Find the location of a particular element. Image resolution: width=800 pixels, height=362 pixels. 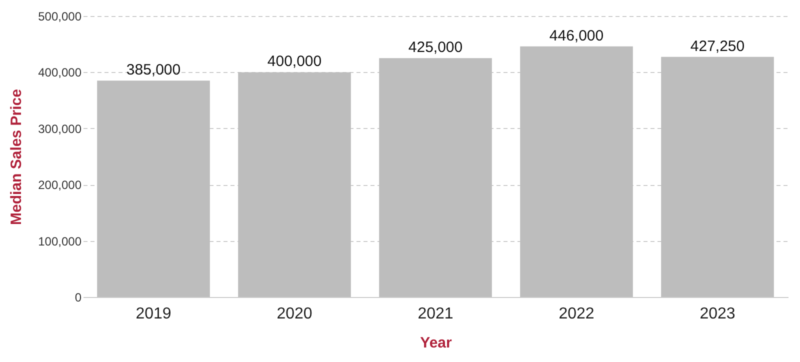

y-tick-label: 500,000 is located at coordinates (60, 17).